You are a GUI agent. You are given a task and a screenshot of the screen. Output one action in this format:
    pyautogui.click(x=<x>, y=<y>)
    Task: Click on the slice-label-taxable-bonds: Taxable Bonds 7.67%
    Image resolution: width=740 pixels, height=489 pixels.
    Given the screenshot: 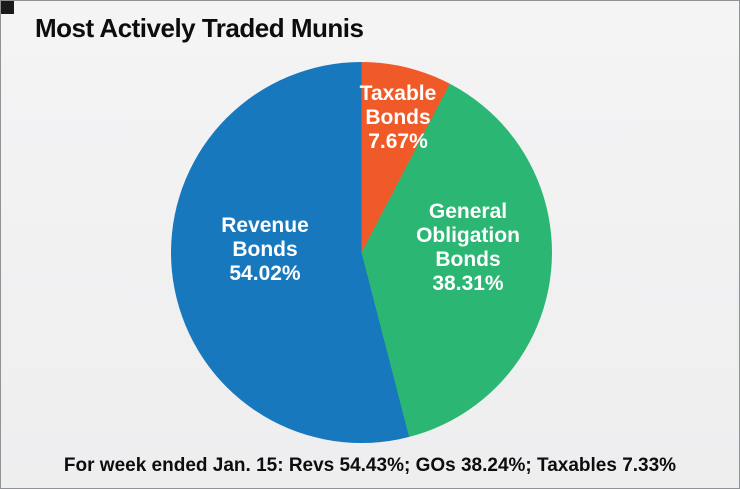 What is the action you would take?
    pyautogui.click(x=398, y=118)
    